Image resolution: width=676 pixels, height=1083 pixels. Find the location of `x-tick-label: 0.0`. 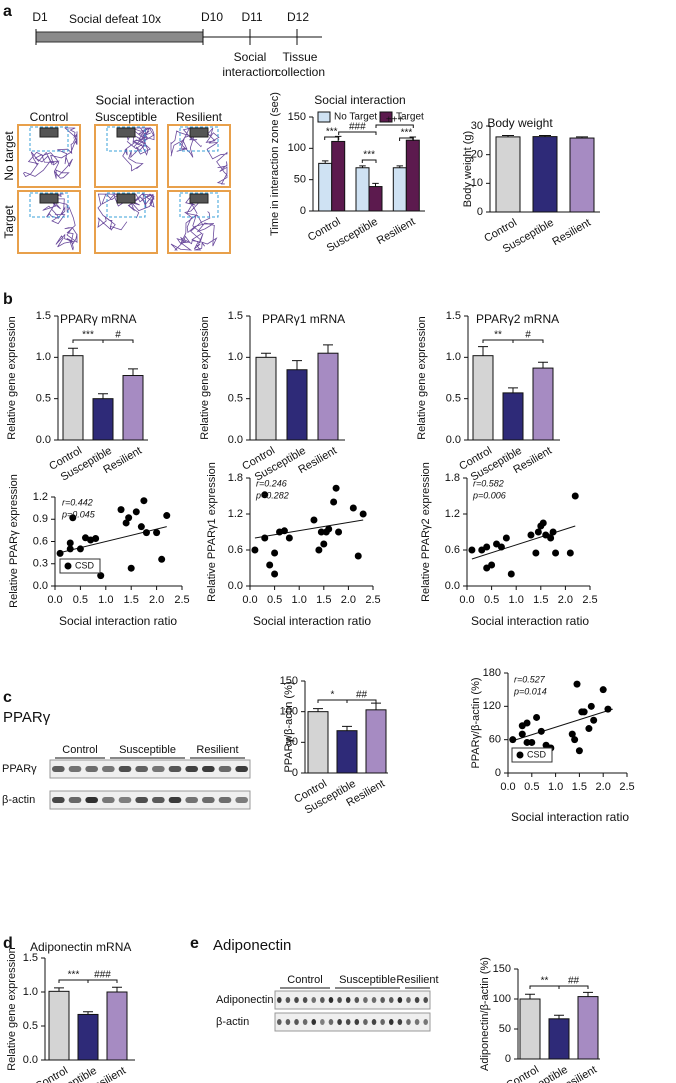

x-tick-label: 0.0 is located at coordinates (466, 600).